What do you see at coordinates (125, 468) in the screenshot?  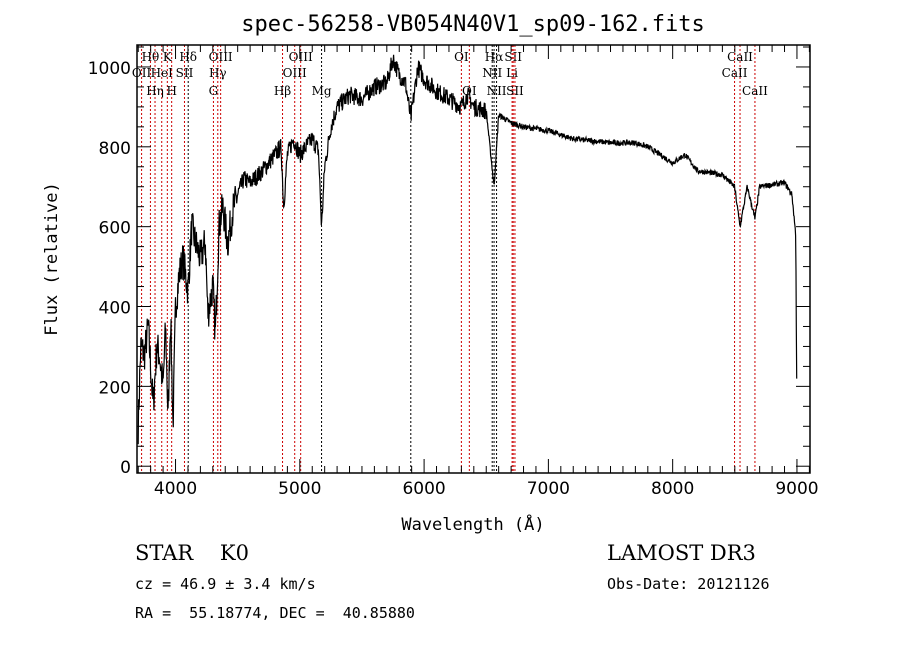 I see `y-tick-label: 0` at bounding box center [125, 468].